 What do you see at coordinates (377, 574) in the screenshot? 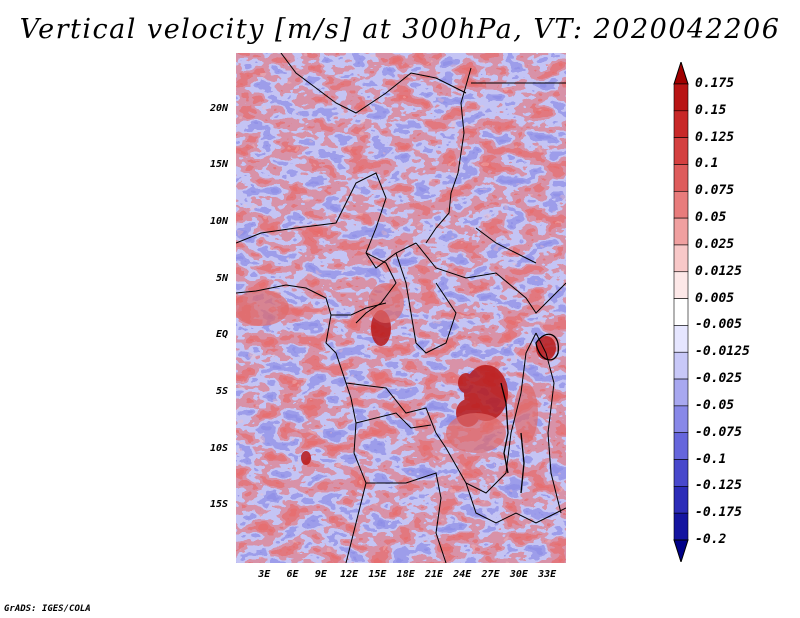
I see `longitude-tick-label: 15E` at bounding box center [377, 574].